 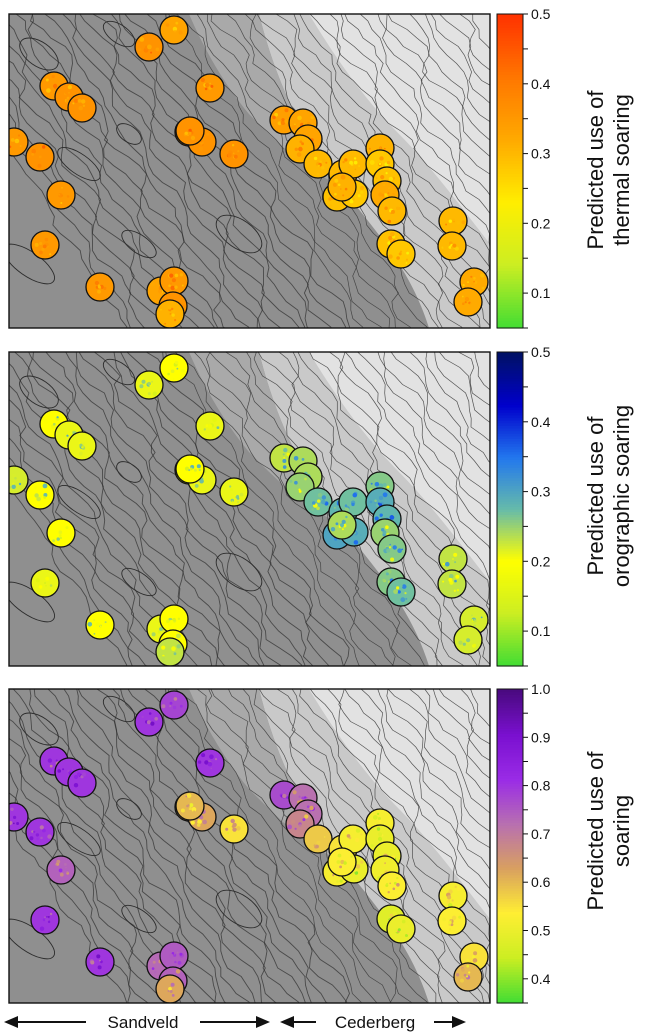 What do you see at coordinates (459, 1022) in the screenshot?
I see `cederberg-arrowhead-right` at bounding box center [459, 1022].